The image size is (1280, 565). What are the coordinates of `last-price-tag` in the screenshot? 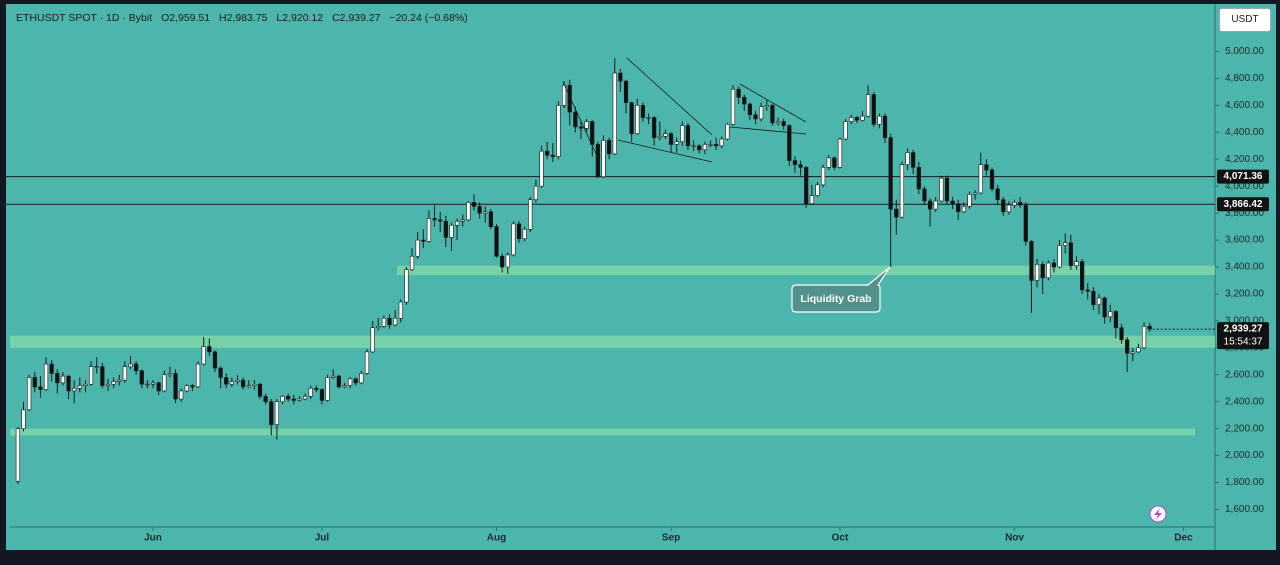 It's located at (1243, 336).